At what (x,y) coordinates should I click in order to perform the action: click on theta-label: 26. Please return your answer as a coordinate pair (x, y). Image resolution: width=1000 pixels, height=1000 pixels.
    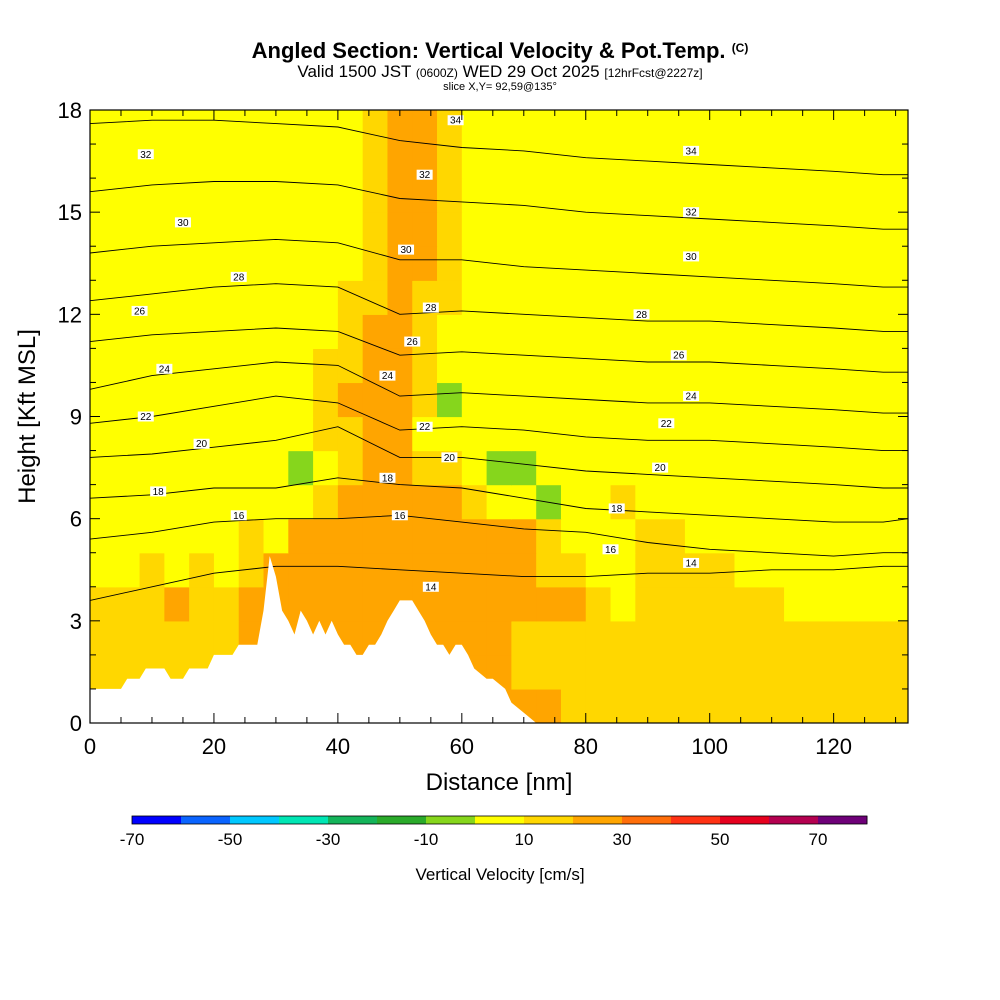
    Looking at the image, I should click on (679, 356).